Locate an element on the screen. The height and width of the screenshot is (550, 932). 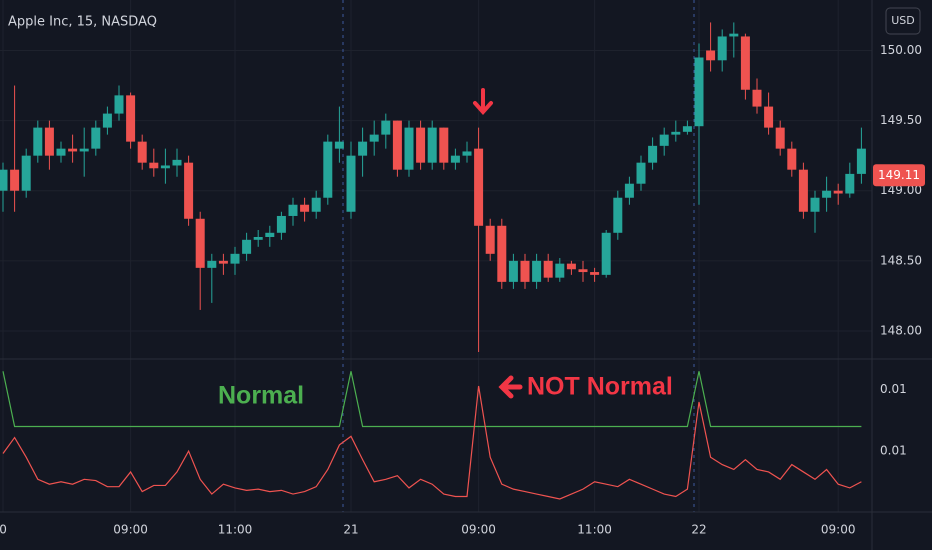
y-tick-label: 148.50 is located at coordinates (901, 260).